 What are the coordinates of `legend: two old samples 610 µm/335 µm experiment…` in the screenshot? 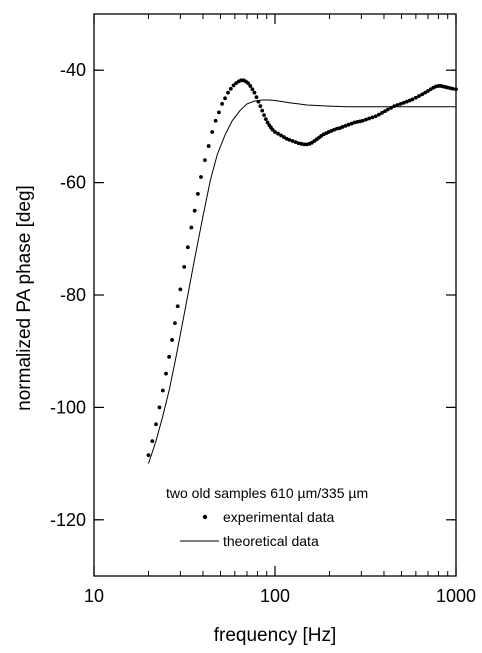 It's located at (267, 517).